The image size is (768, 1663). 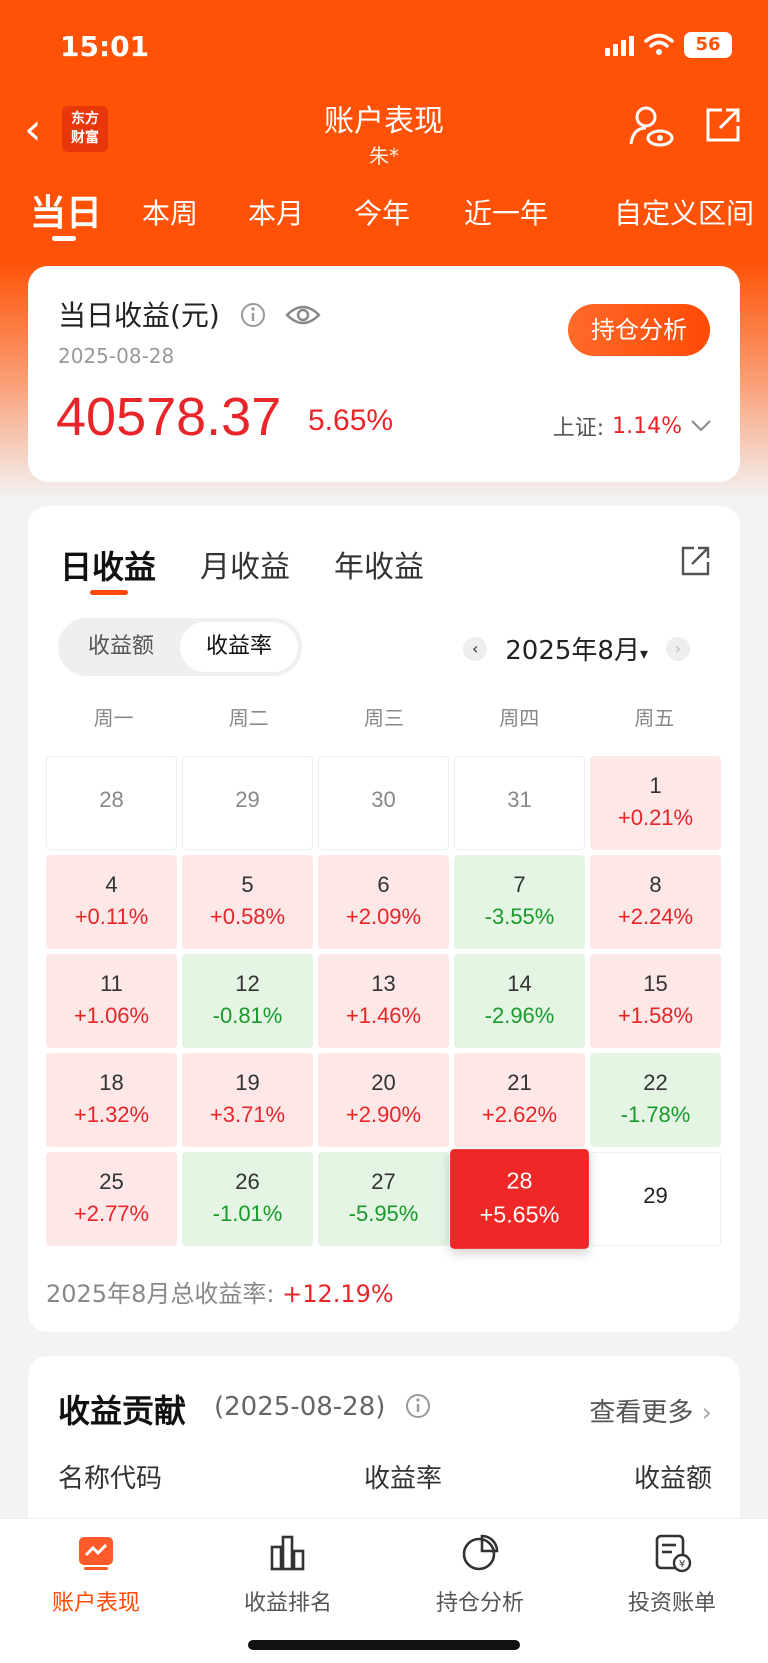 I want to click on calendar-day: 22 -1.78%, so click(x=655, y=1100).